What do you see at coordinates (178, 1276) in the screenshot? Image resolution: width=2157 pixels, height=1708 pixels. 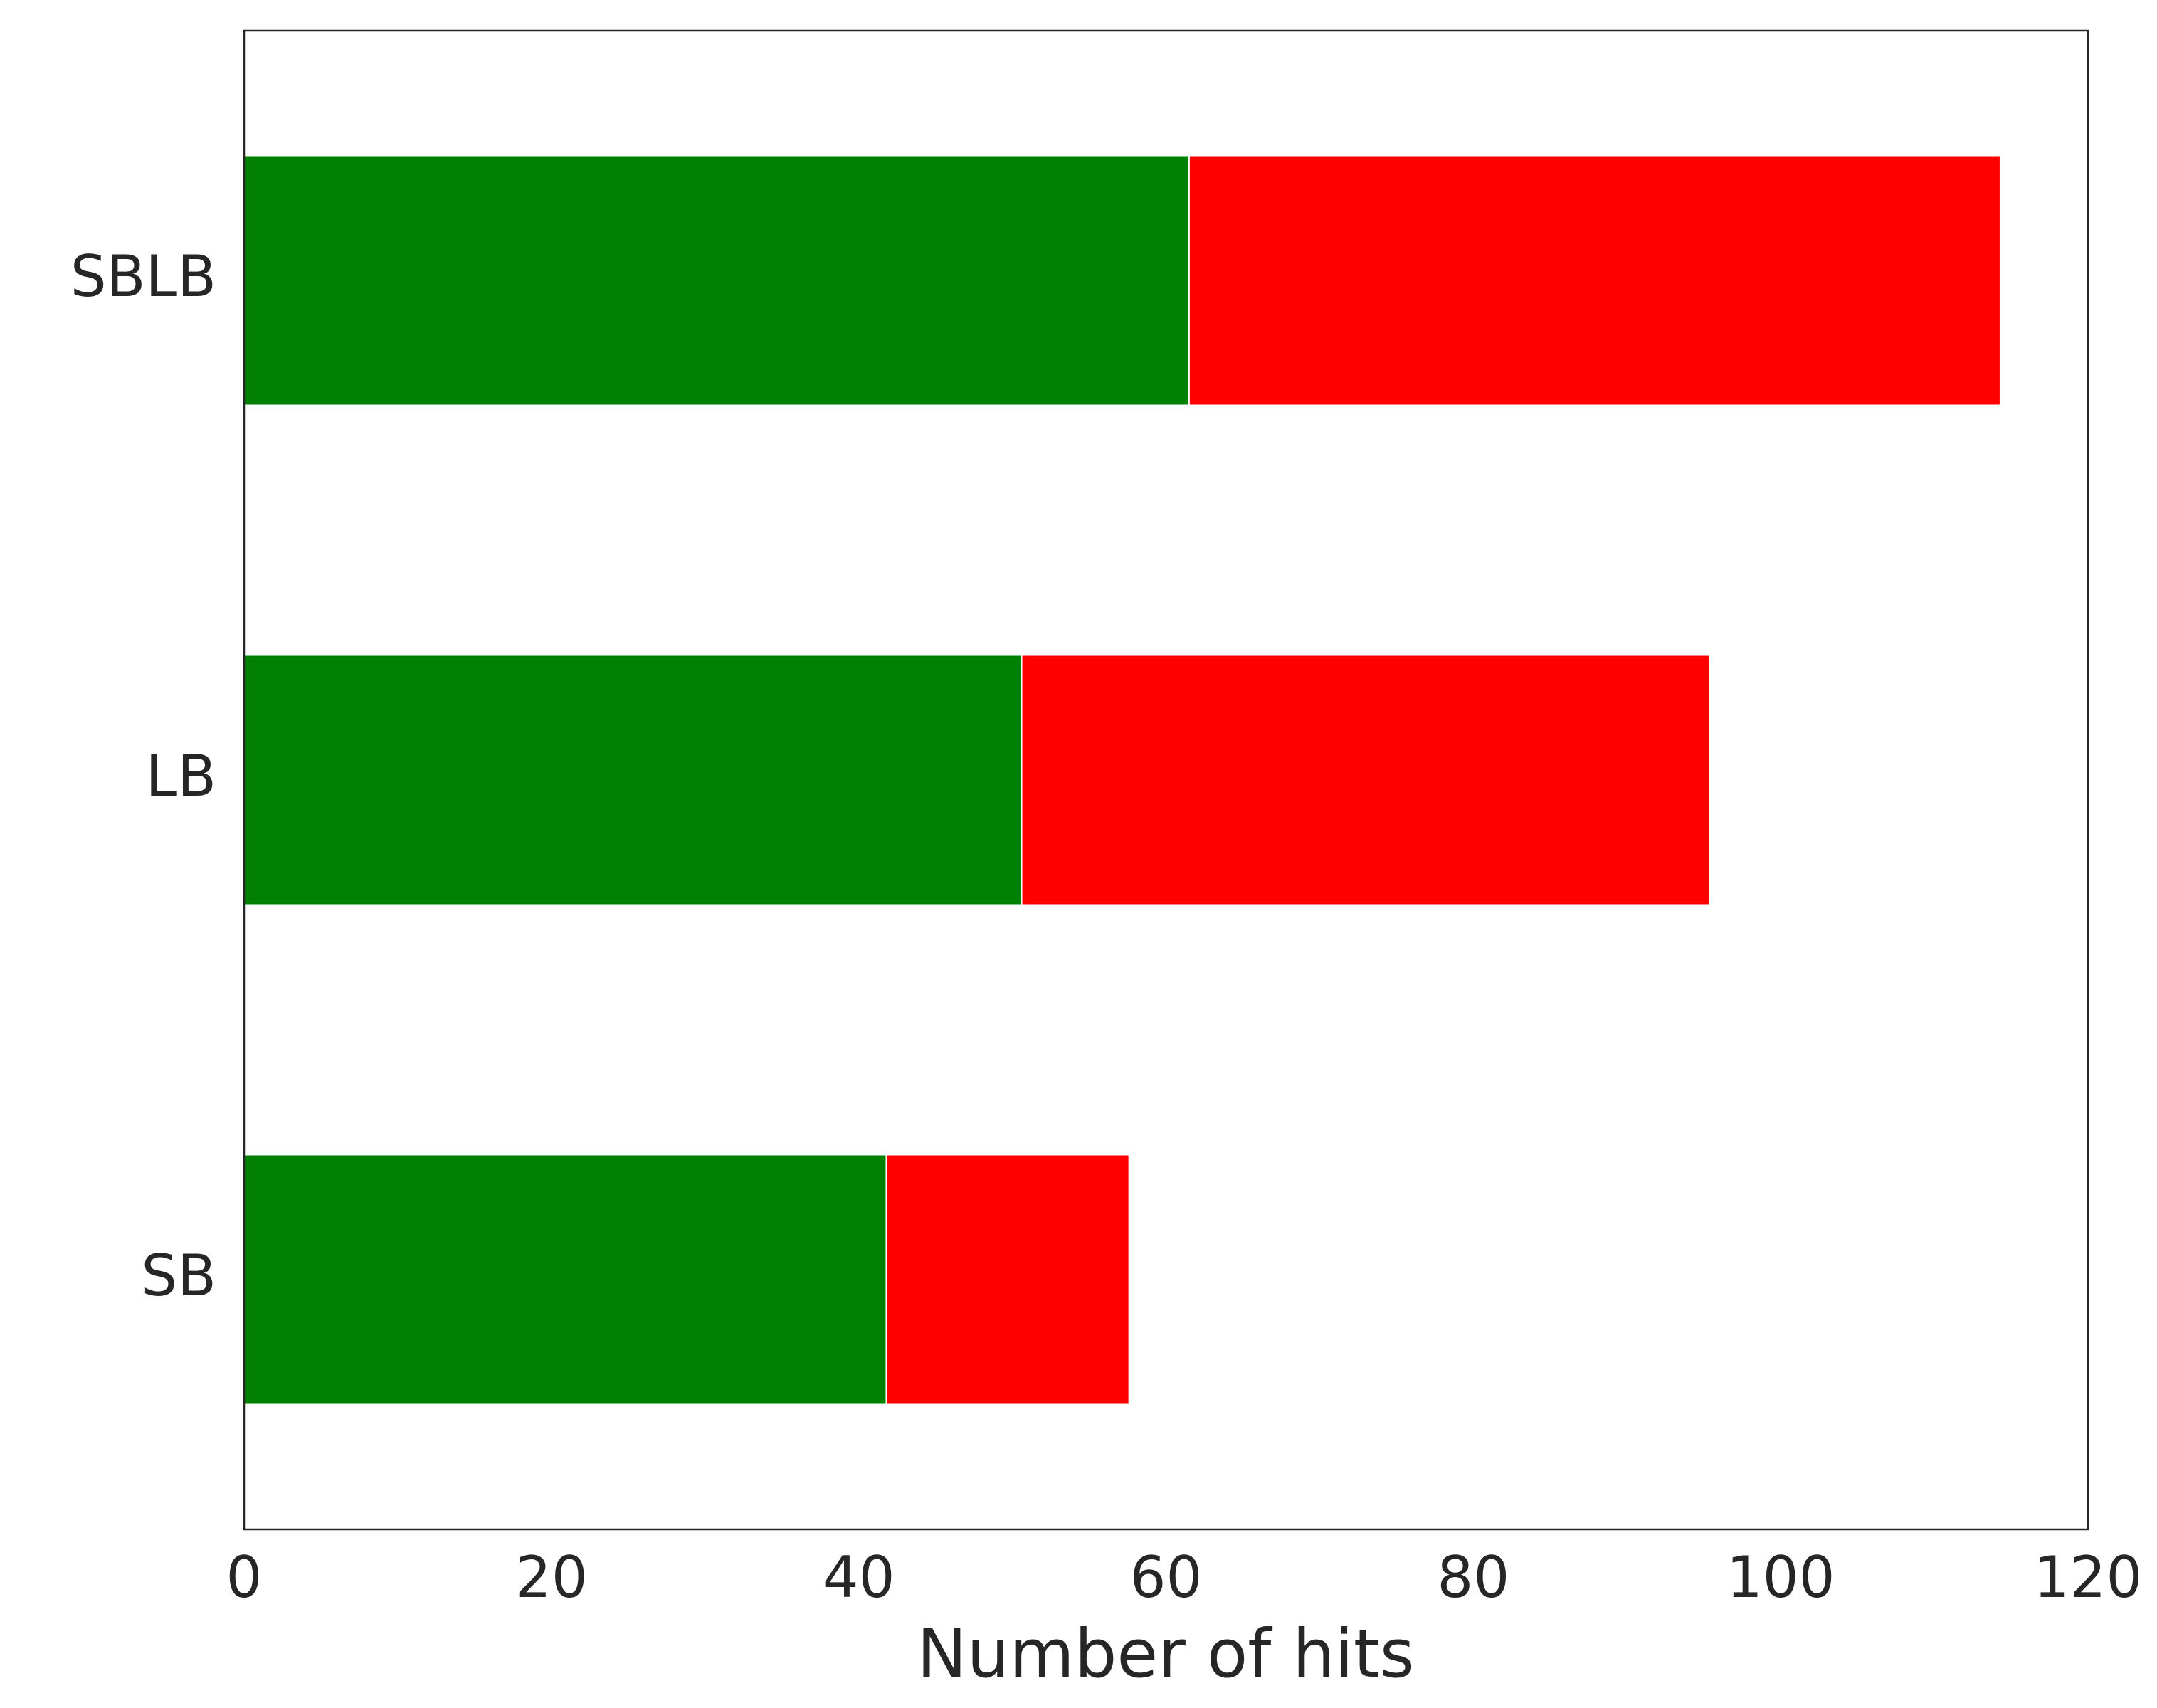 I see `y-tick-label: SB` at bounding box center [178, 1276].